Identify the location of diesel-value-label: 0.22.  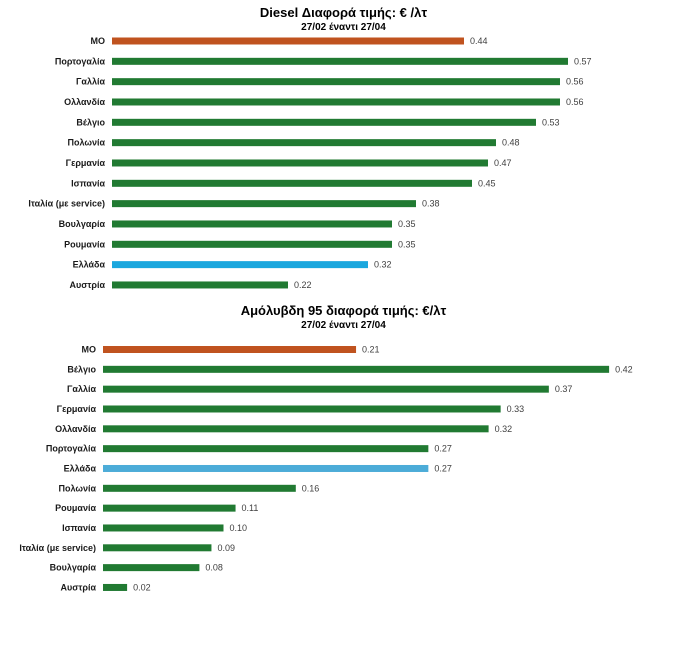
(303, 285).